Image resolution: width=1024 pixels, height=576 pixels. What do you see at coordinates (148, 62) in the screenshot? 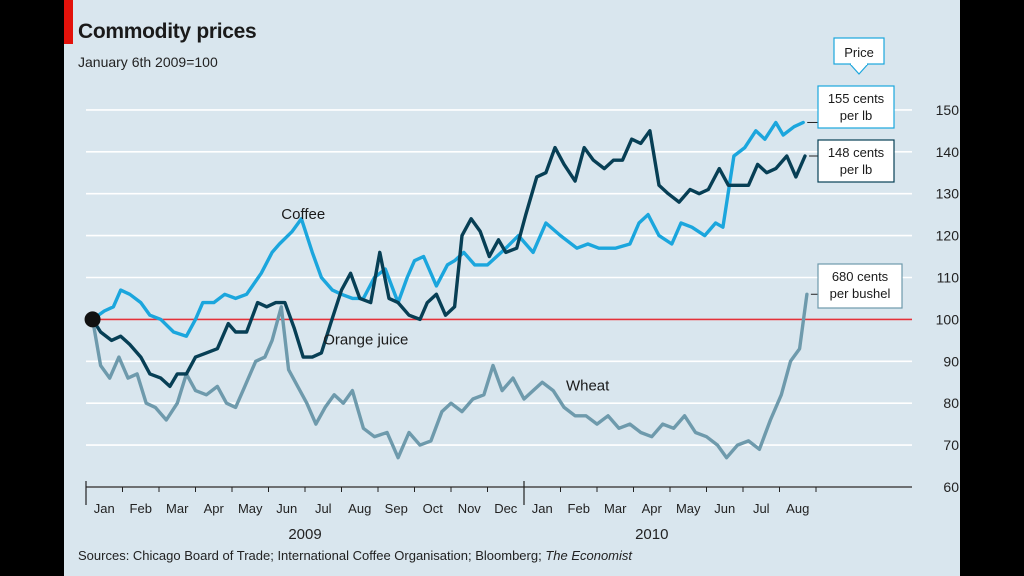
I see `chart-subtitle: January 6th 2009=100` at bounding box center [148, 62].